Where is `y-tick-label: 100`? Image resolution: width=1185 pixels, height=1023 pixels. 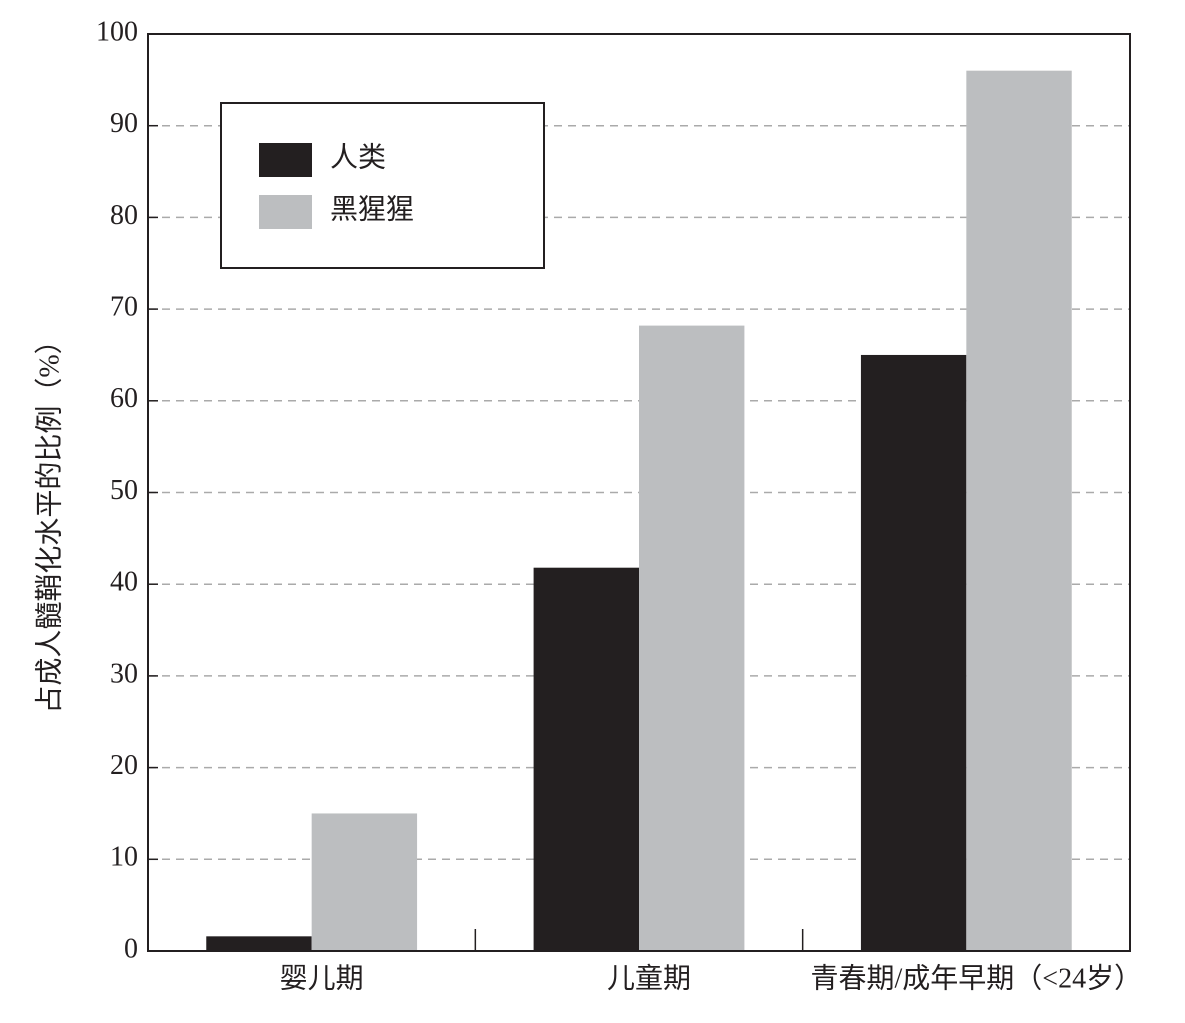 y-tick-label: 100 is located at coordinates (117, 31).